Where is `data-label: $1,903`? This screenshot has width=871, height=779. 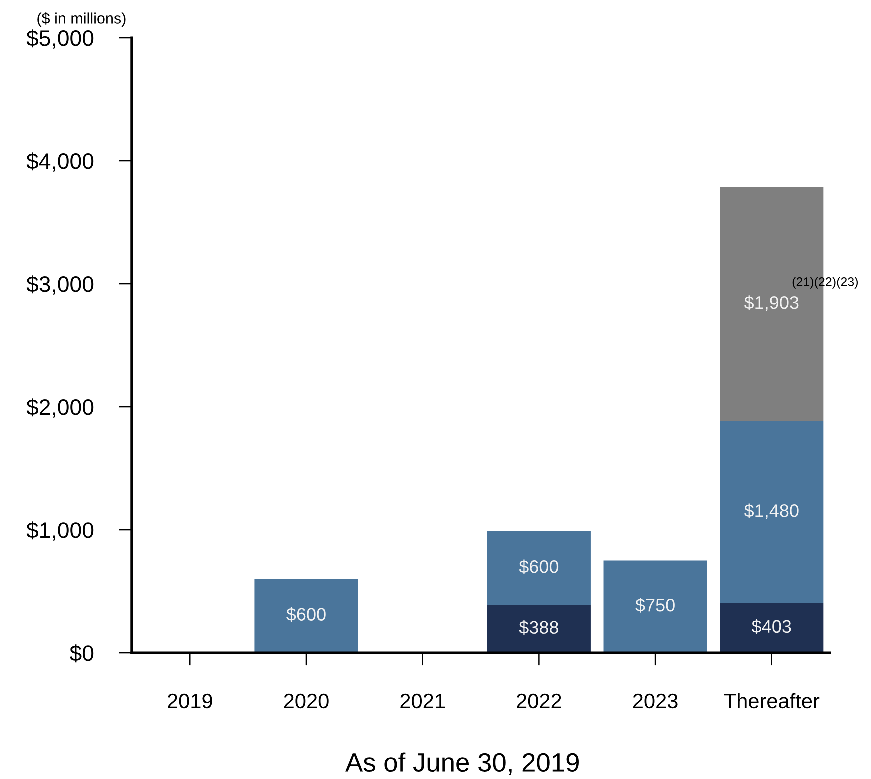 data-label: $1,903 is located at coordinates (771, 304).